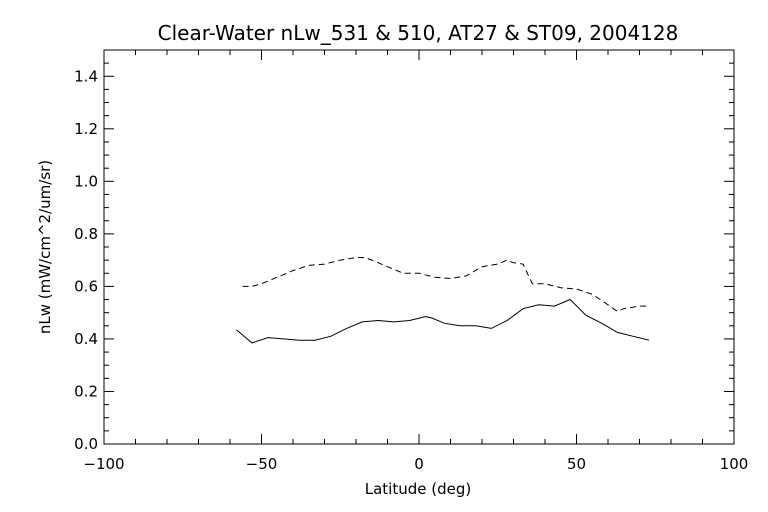 Image resolution: width=768 pixels, height=512 pixels. I want to click on x-tick-label: −50, so click(262, 464).